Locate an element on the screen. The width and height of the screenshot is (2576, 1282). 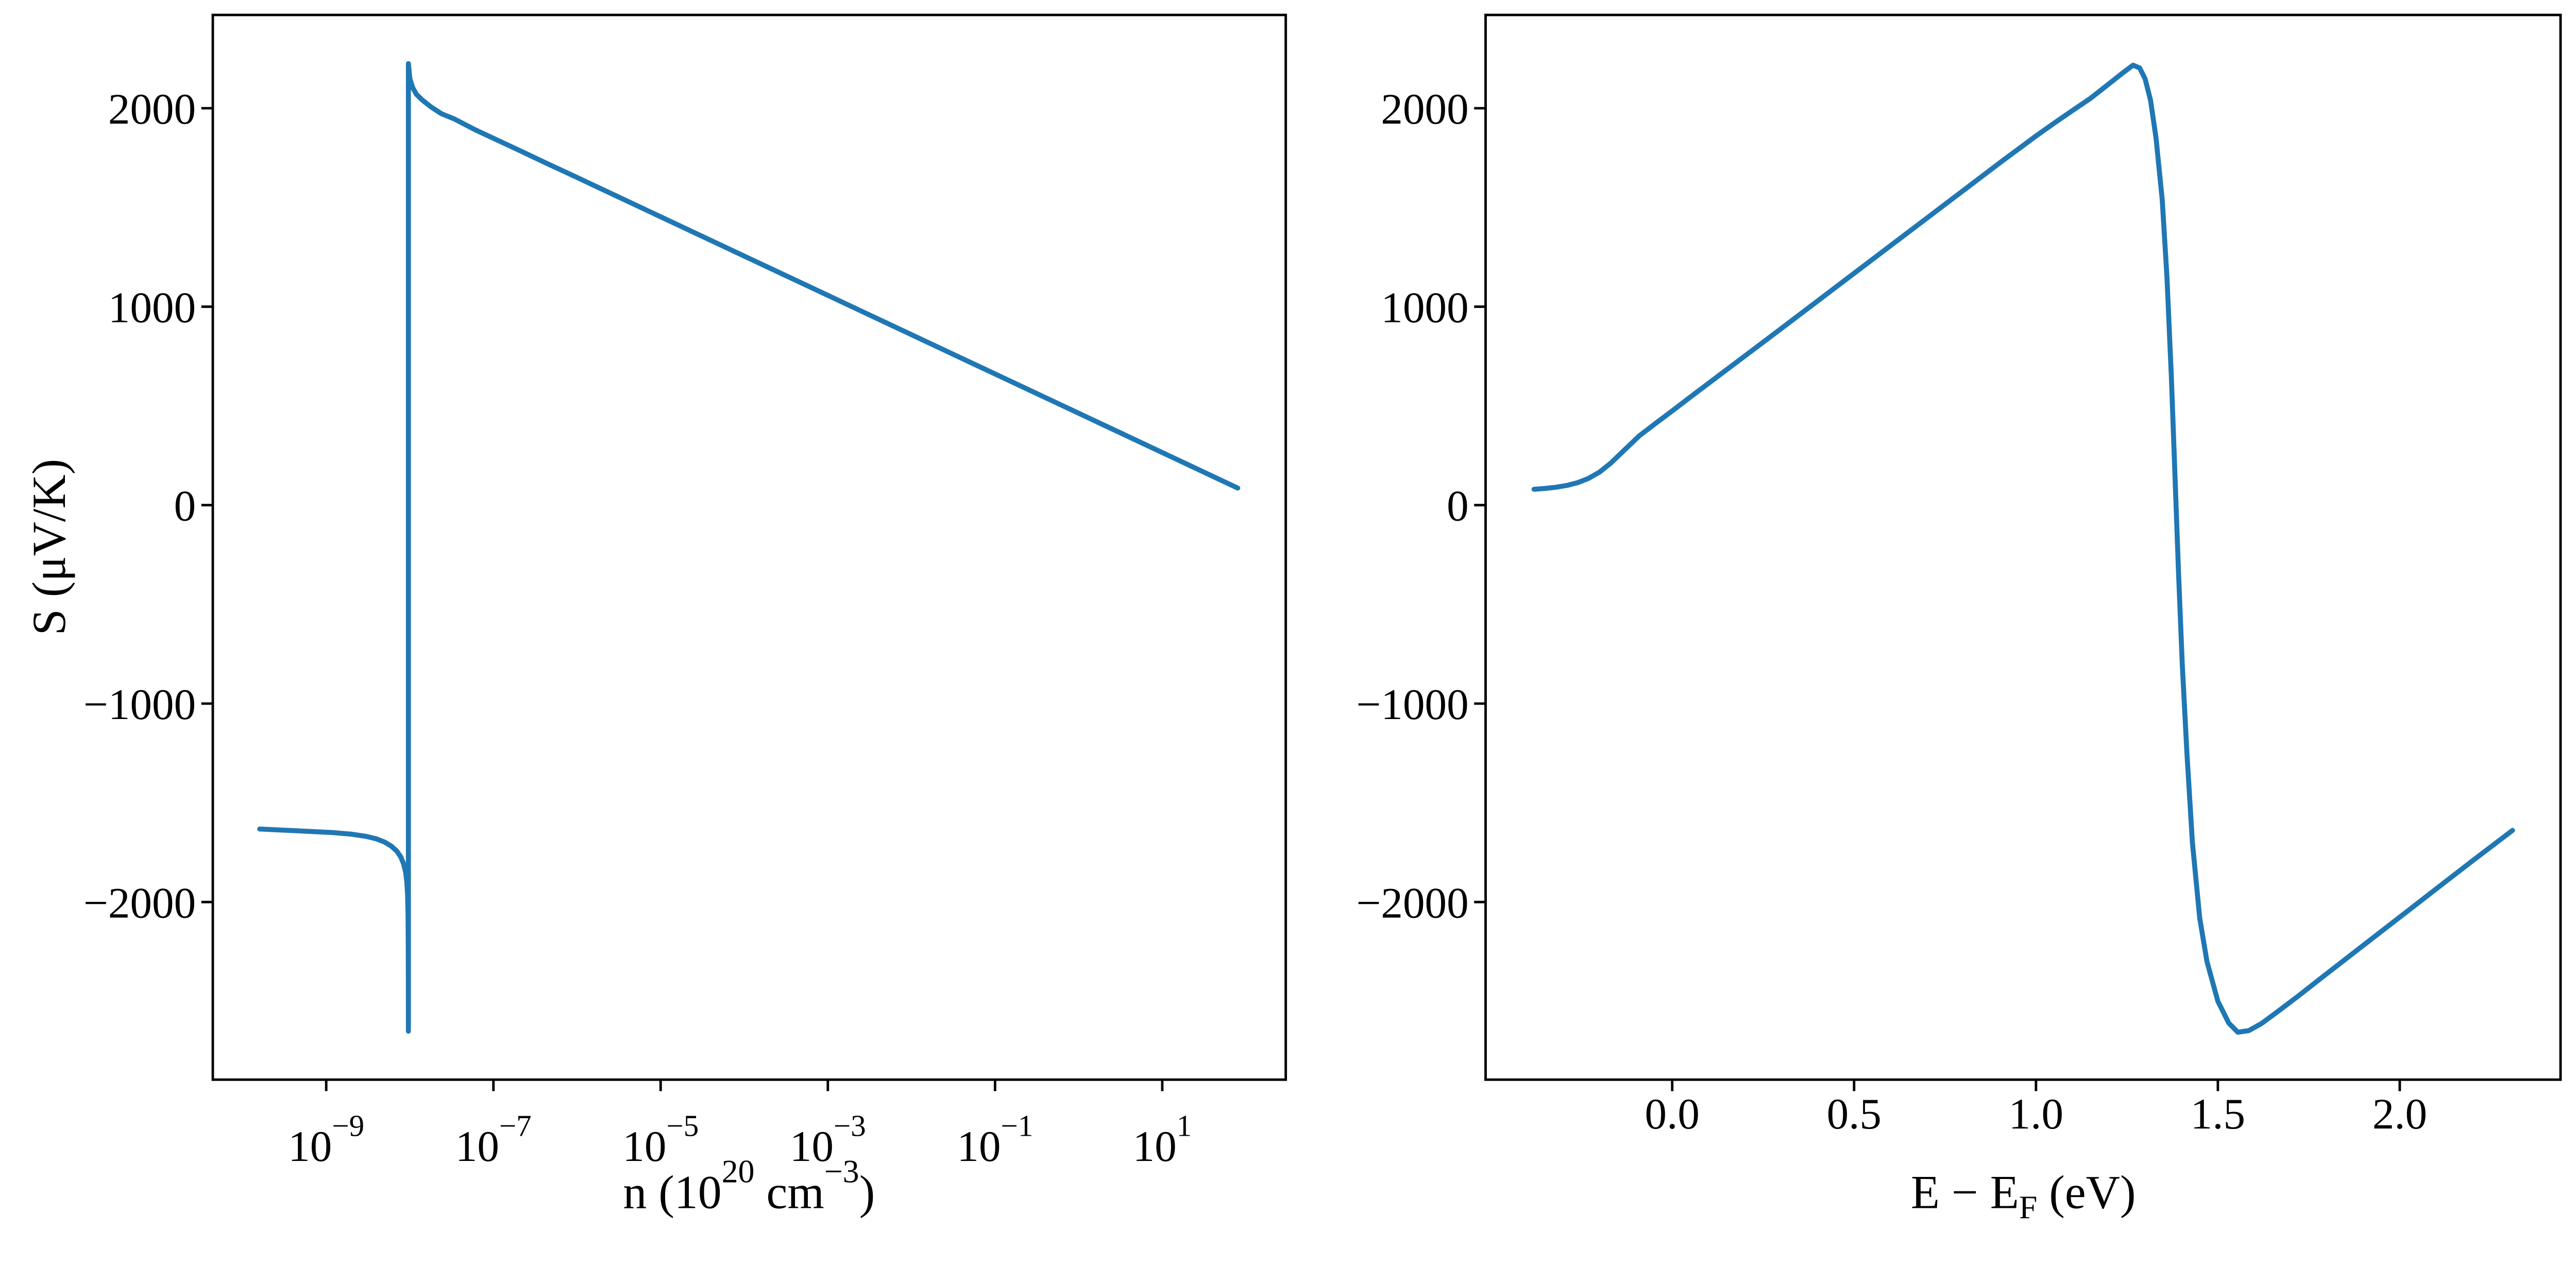
x-tick-label: 10¹ is located at coordinates (1162, 1139).